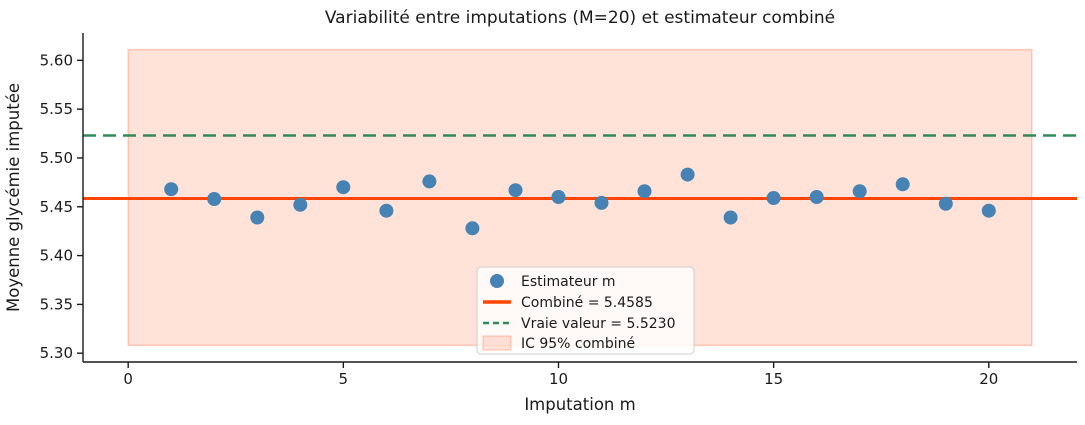 Image resolution: width=1085 pixels, height=425 pixels. I want to click on x-tick-label: 10, so click(558, 379).